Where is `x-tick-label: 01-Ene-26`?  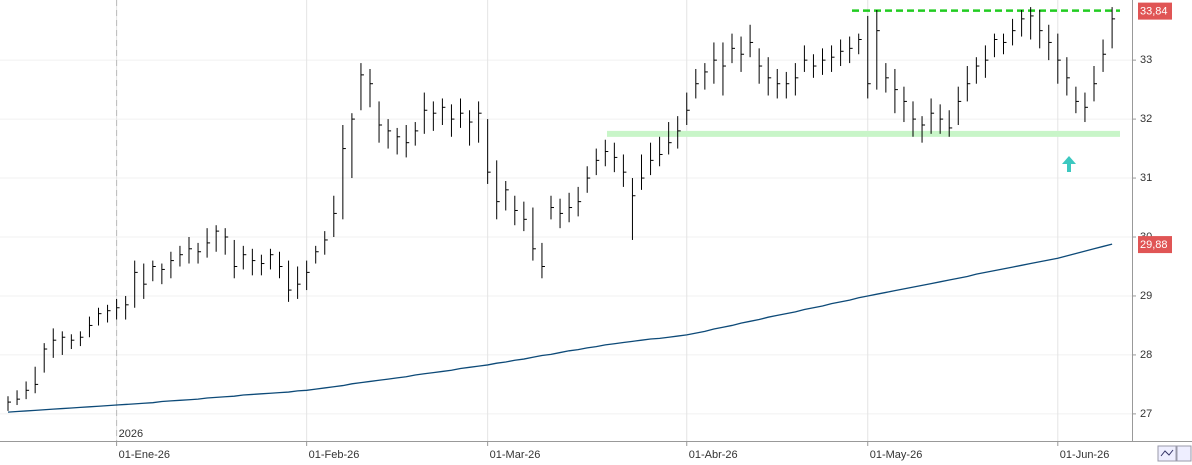 x-tick-label: 01-Ene-26 is located at coordinates (144, 455).